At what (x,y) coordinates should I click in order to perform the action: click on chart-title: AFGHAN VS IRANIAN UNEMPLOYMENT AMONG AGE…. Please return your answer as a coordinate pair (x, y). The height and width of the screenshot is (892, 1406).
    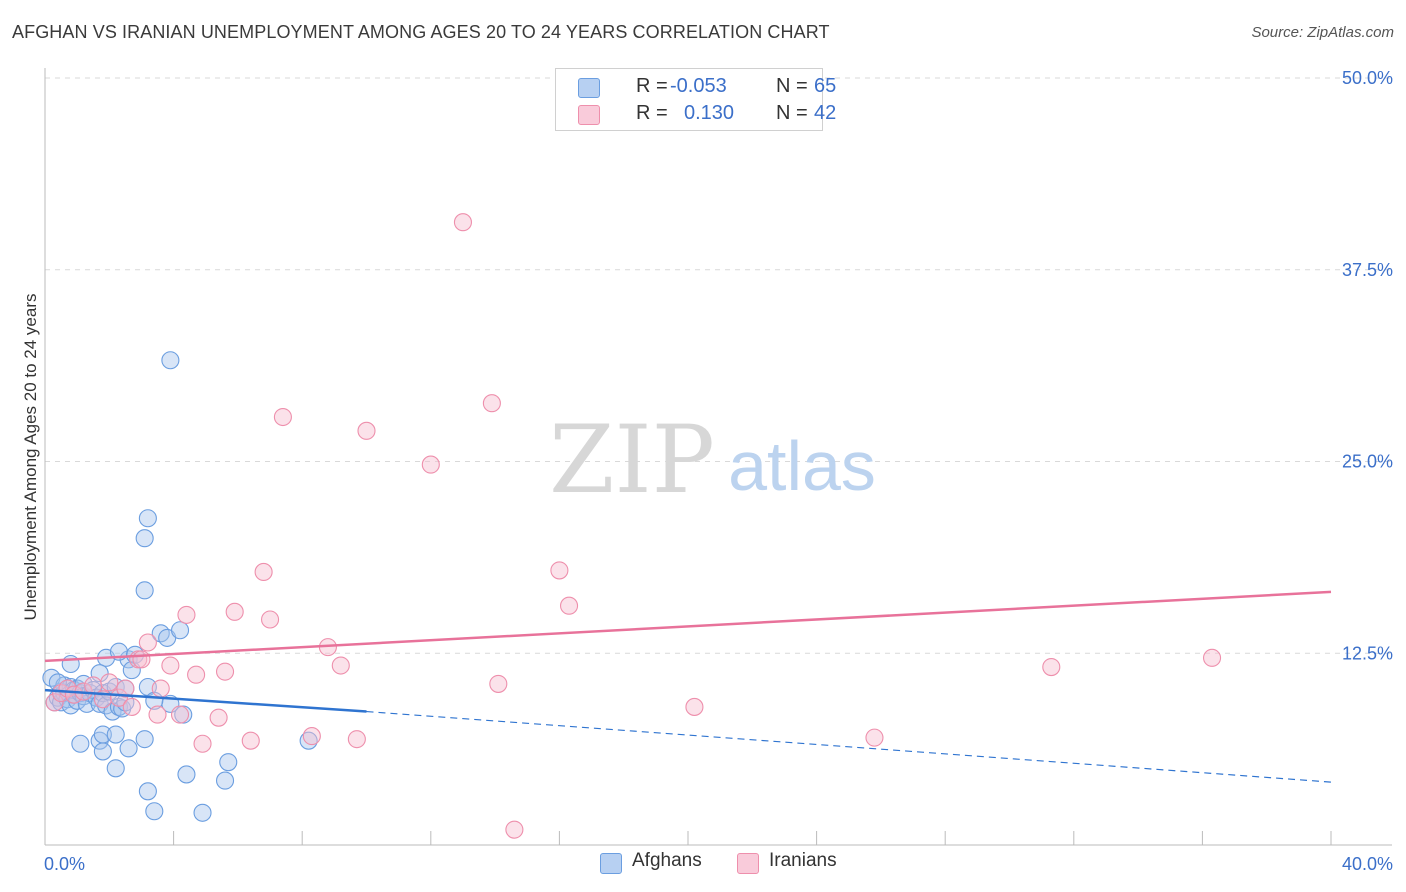
    Looking at the image, I should click on (421, 32).